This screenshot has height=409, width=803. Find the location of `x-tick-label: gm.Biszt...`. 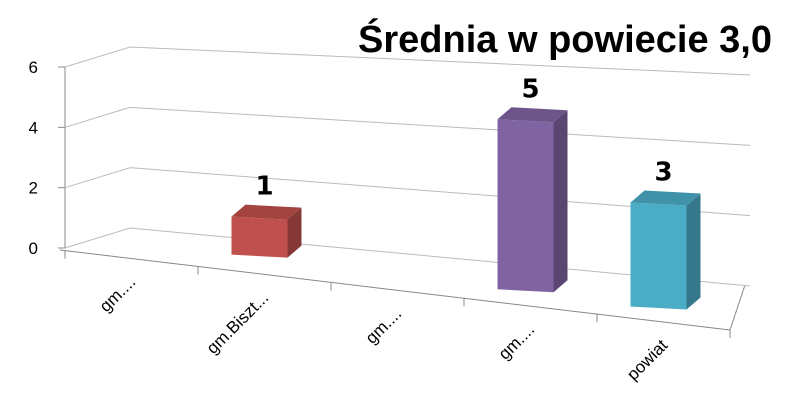

x-tick-label: gm.Biszt... is located at coordinates (238, 323).